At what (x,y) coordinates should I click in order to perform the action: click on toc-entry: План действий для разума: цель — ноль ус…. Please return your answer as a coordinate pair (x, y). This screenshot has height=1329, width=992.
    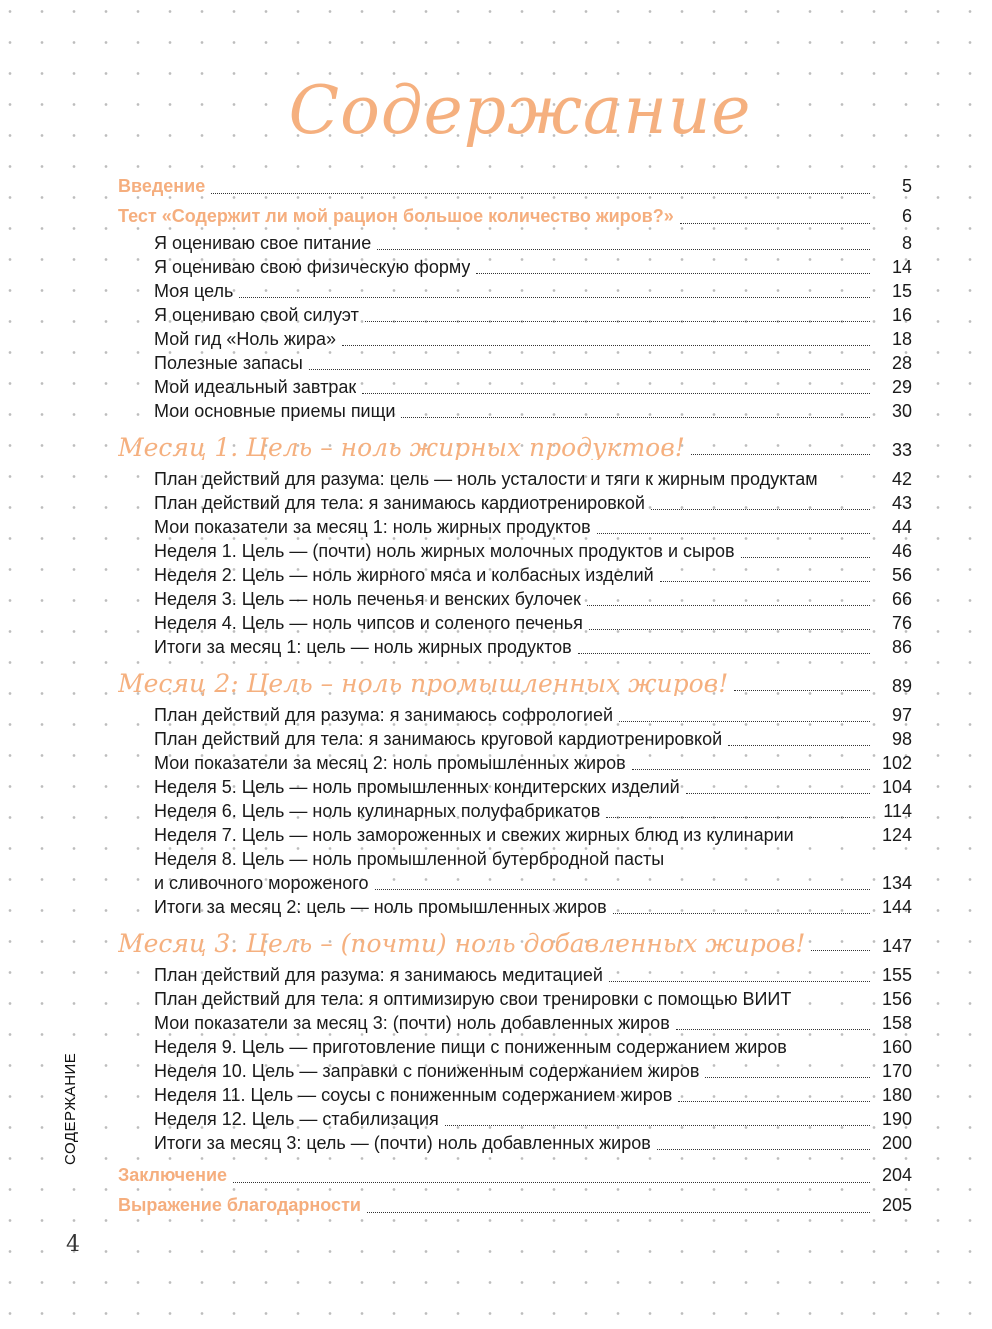
    Looking at the image, I should click on (515, 479).